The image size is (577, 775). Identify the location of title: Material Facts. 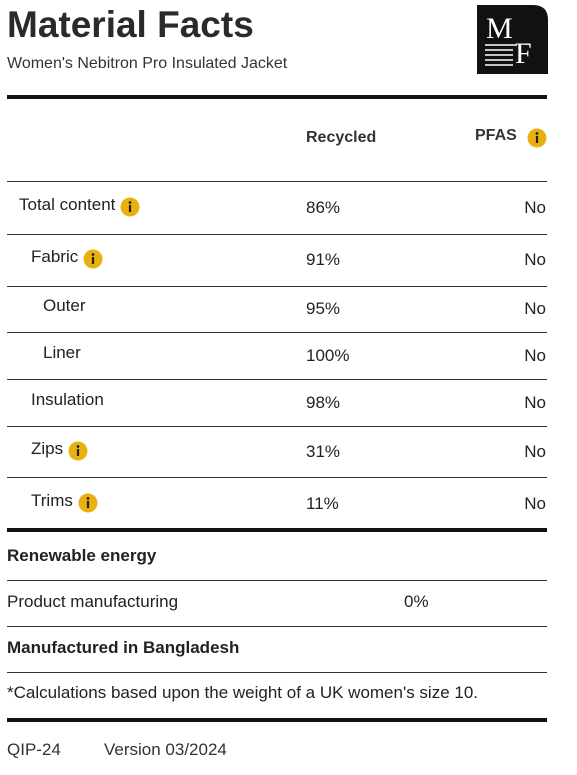
(130, 24).